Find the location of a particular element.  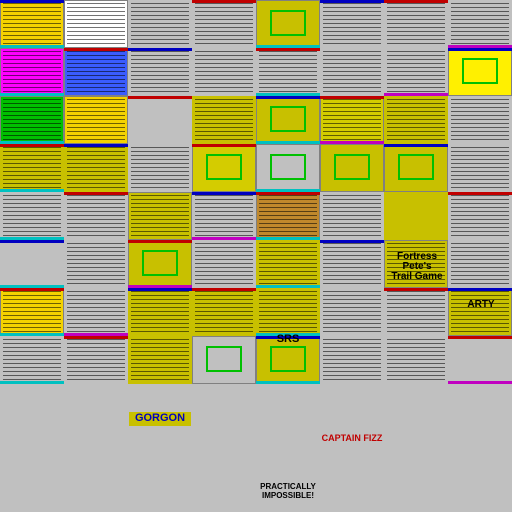

thumbnail-tile: ARTY is located at coordinates (480, 312).